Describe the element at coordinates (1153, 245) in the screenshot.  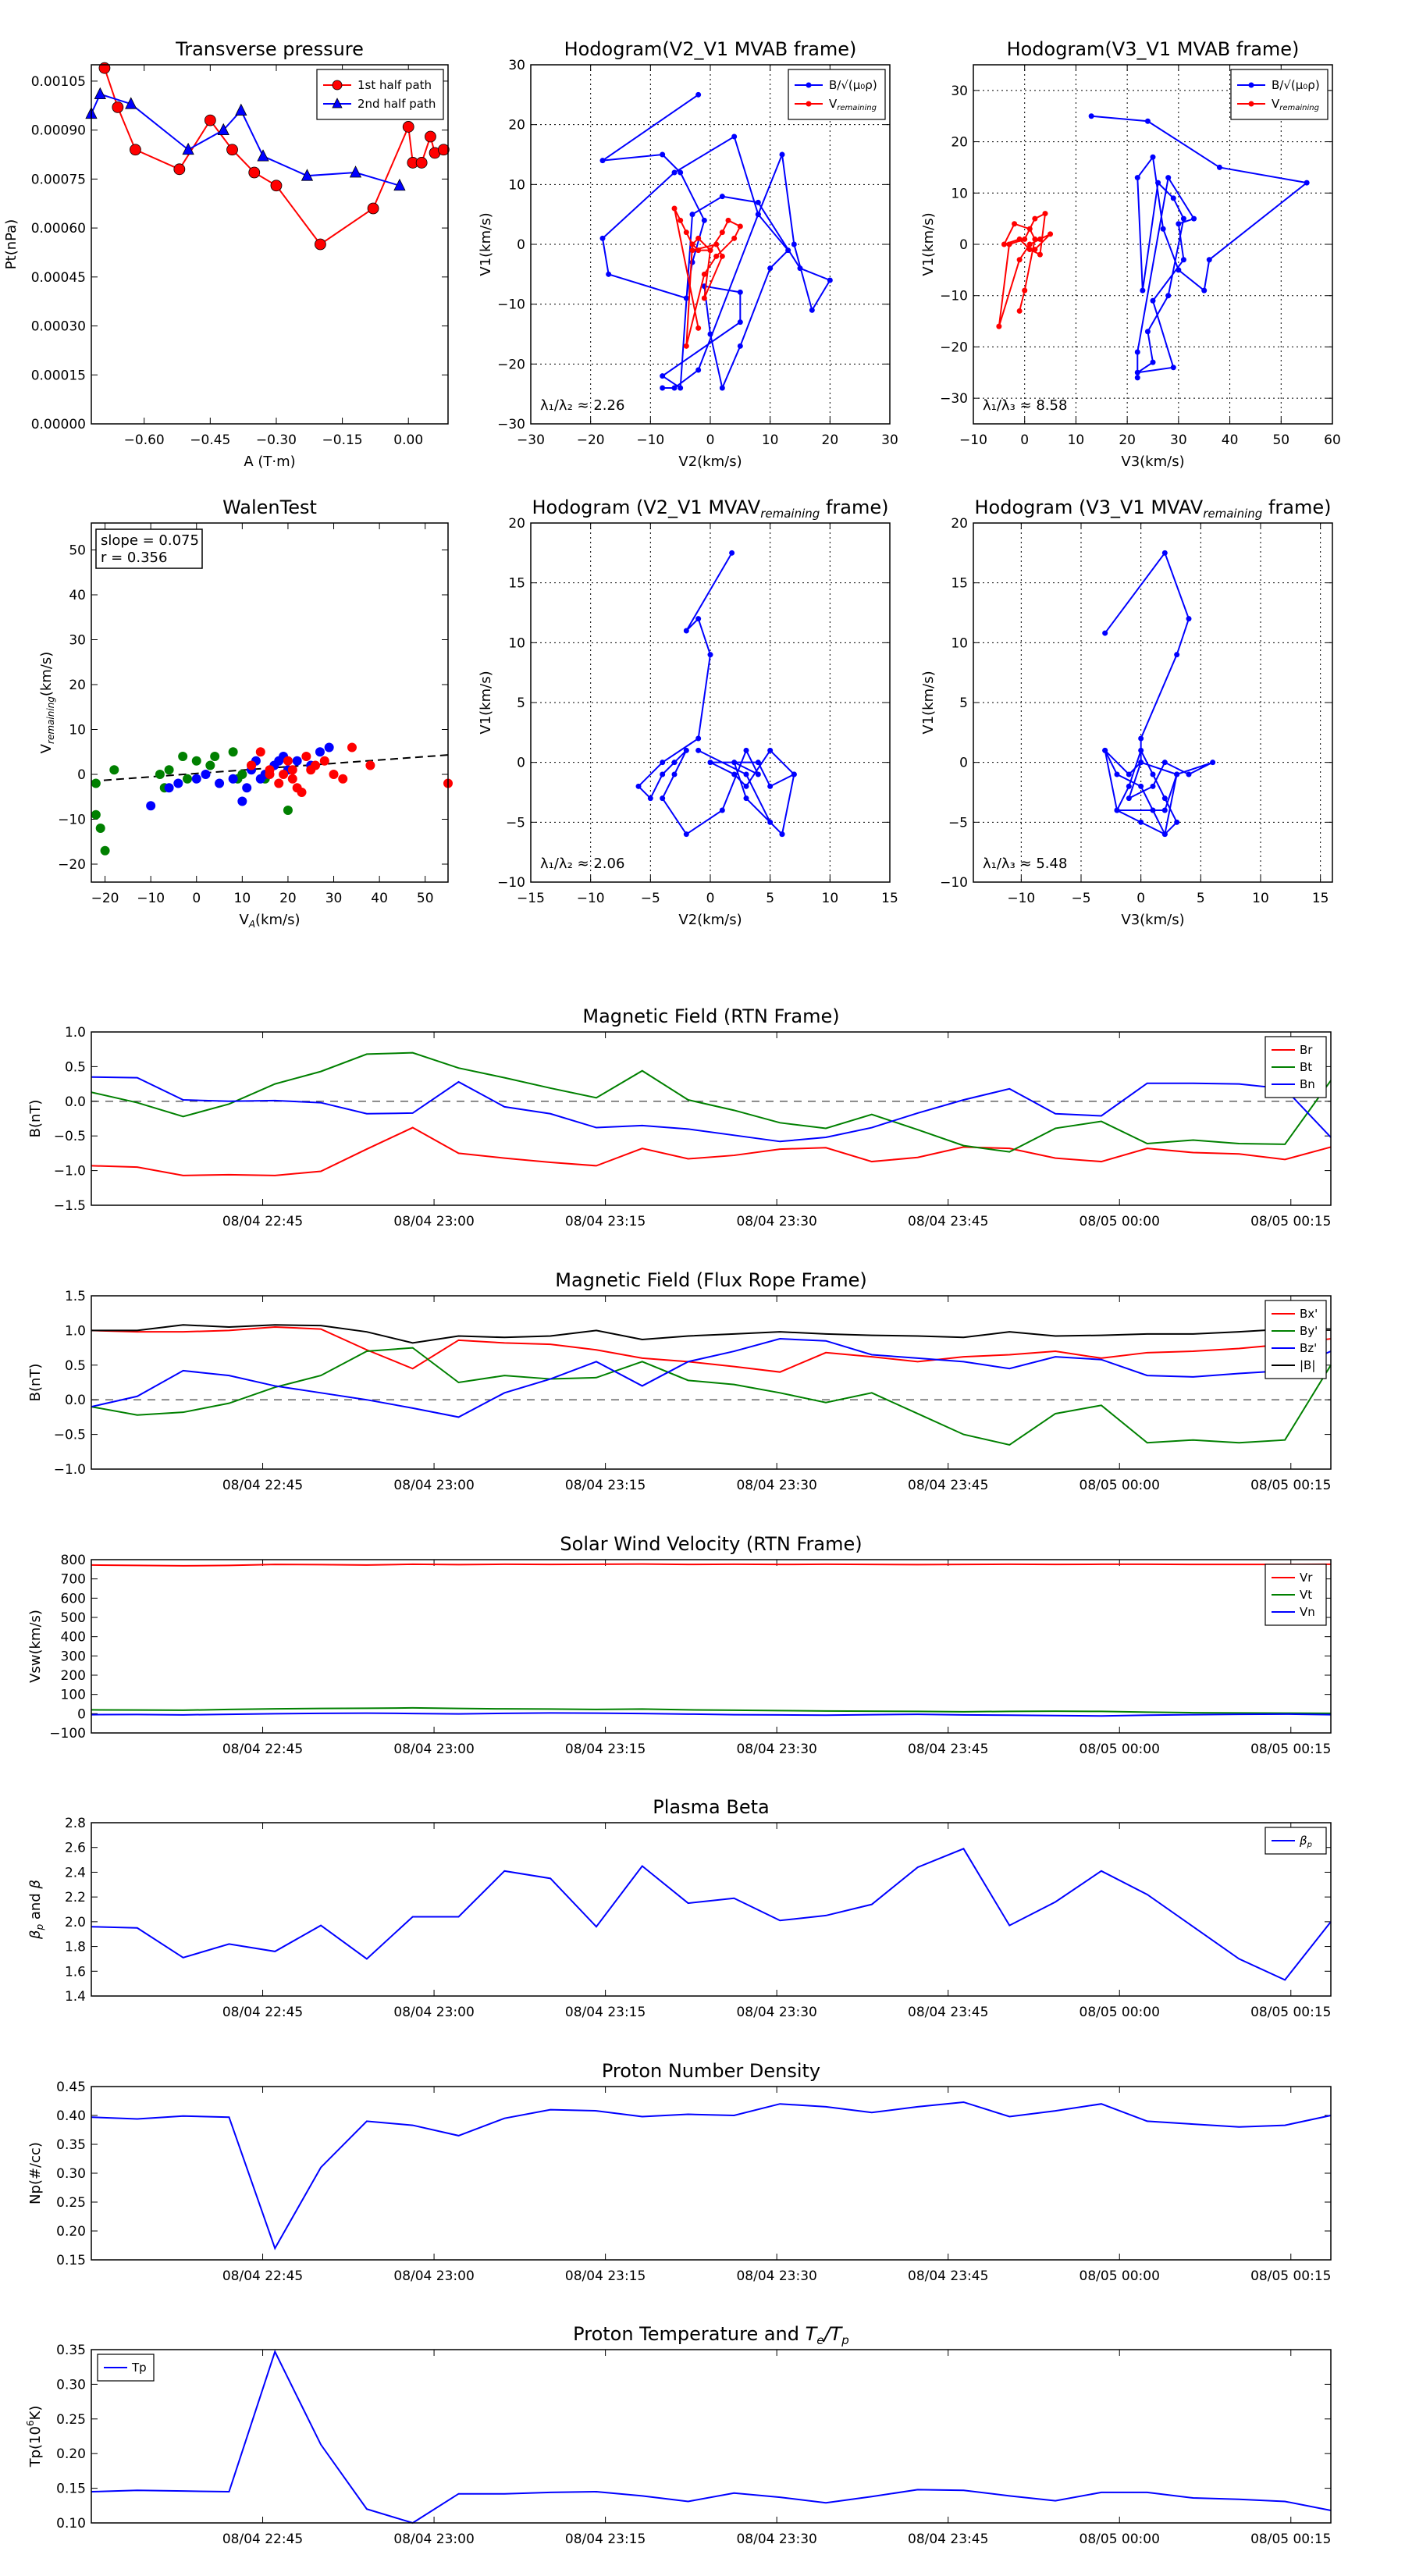
I see `h2-frame` at that location.